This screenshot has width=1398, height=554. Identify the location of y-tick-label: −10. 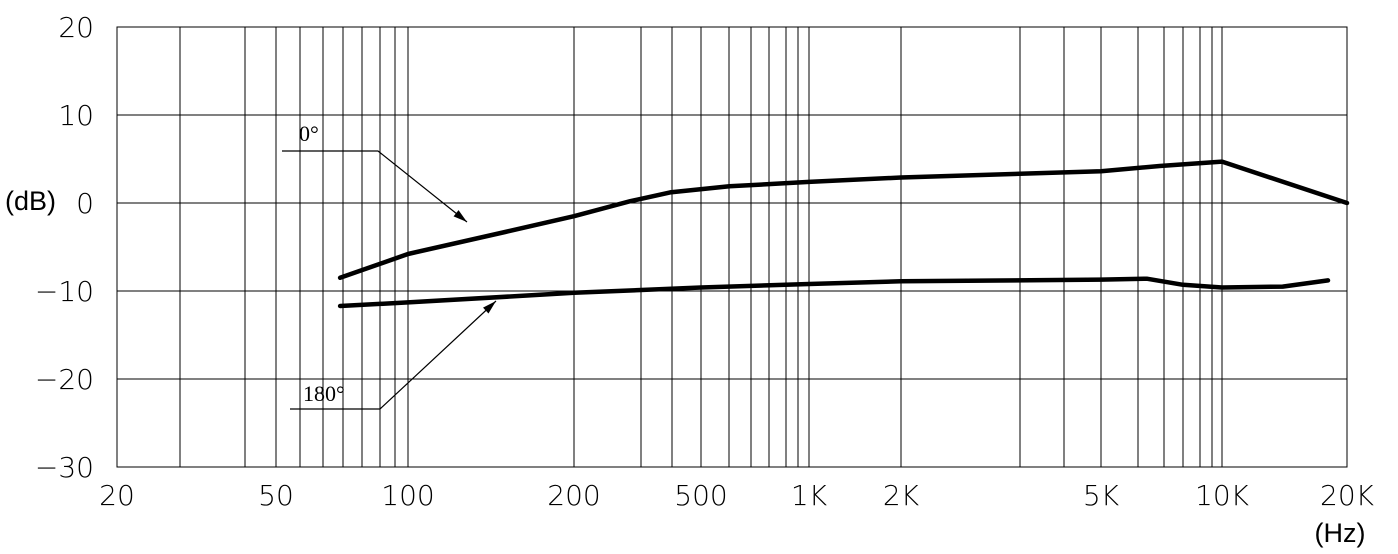
(64, 291).